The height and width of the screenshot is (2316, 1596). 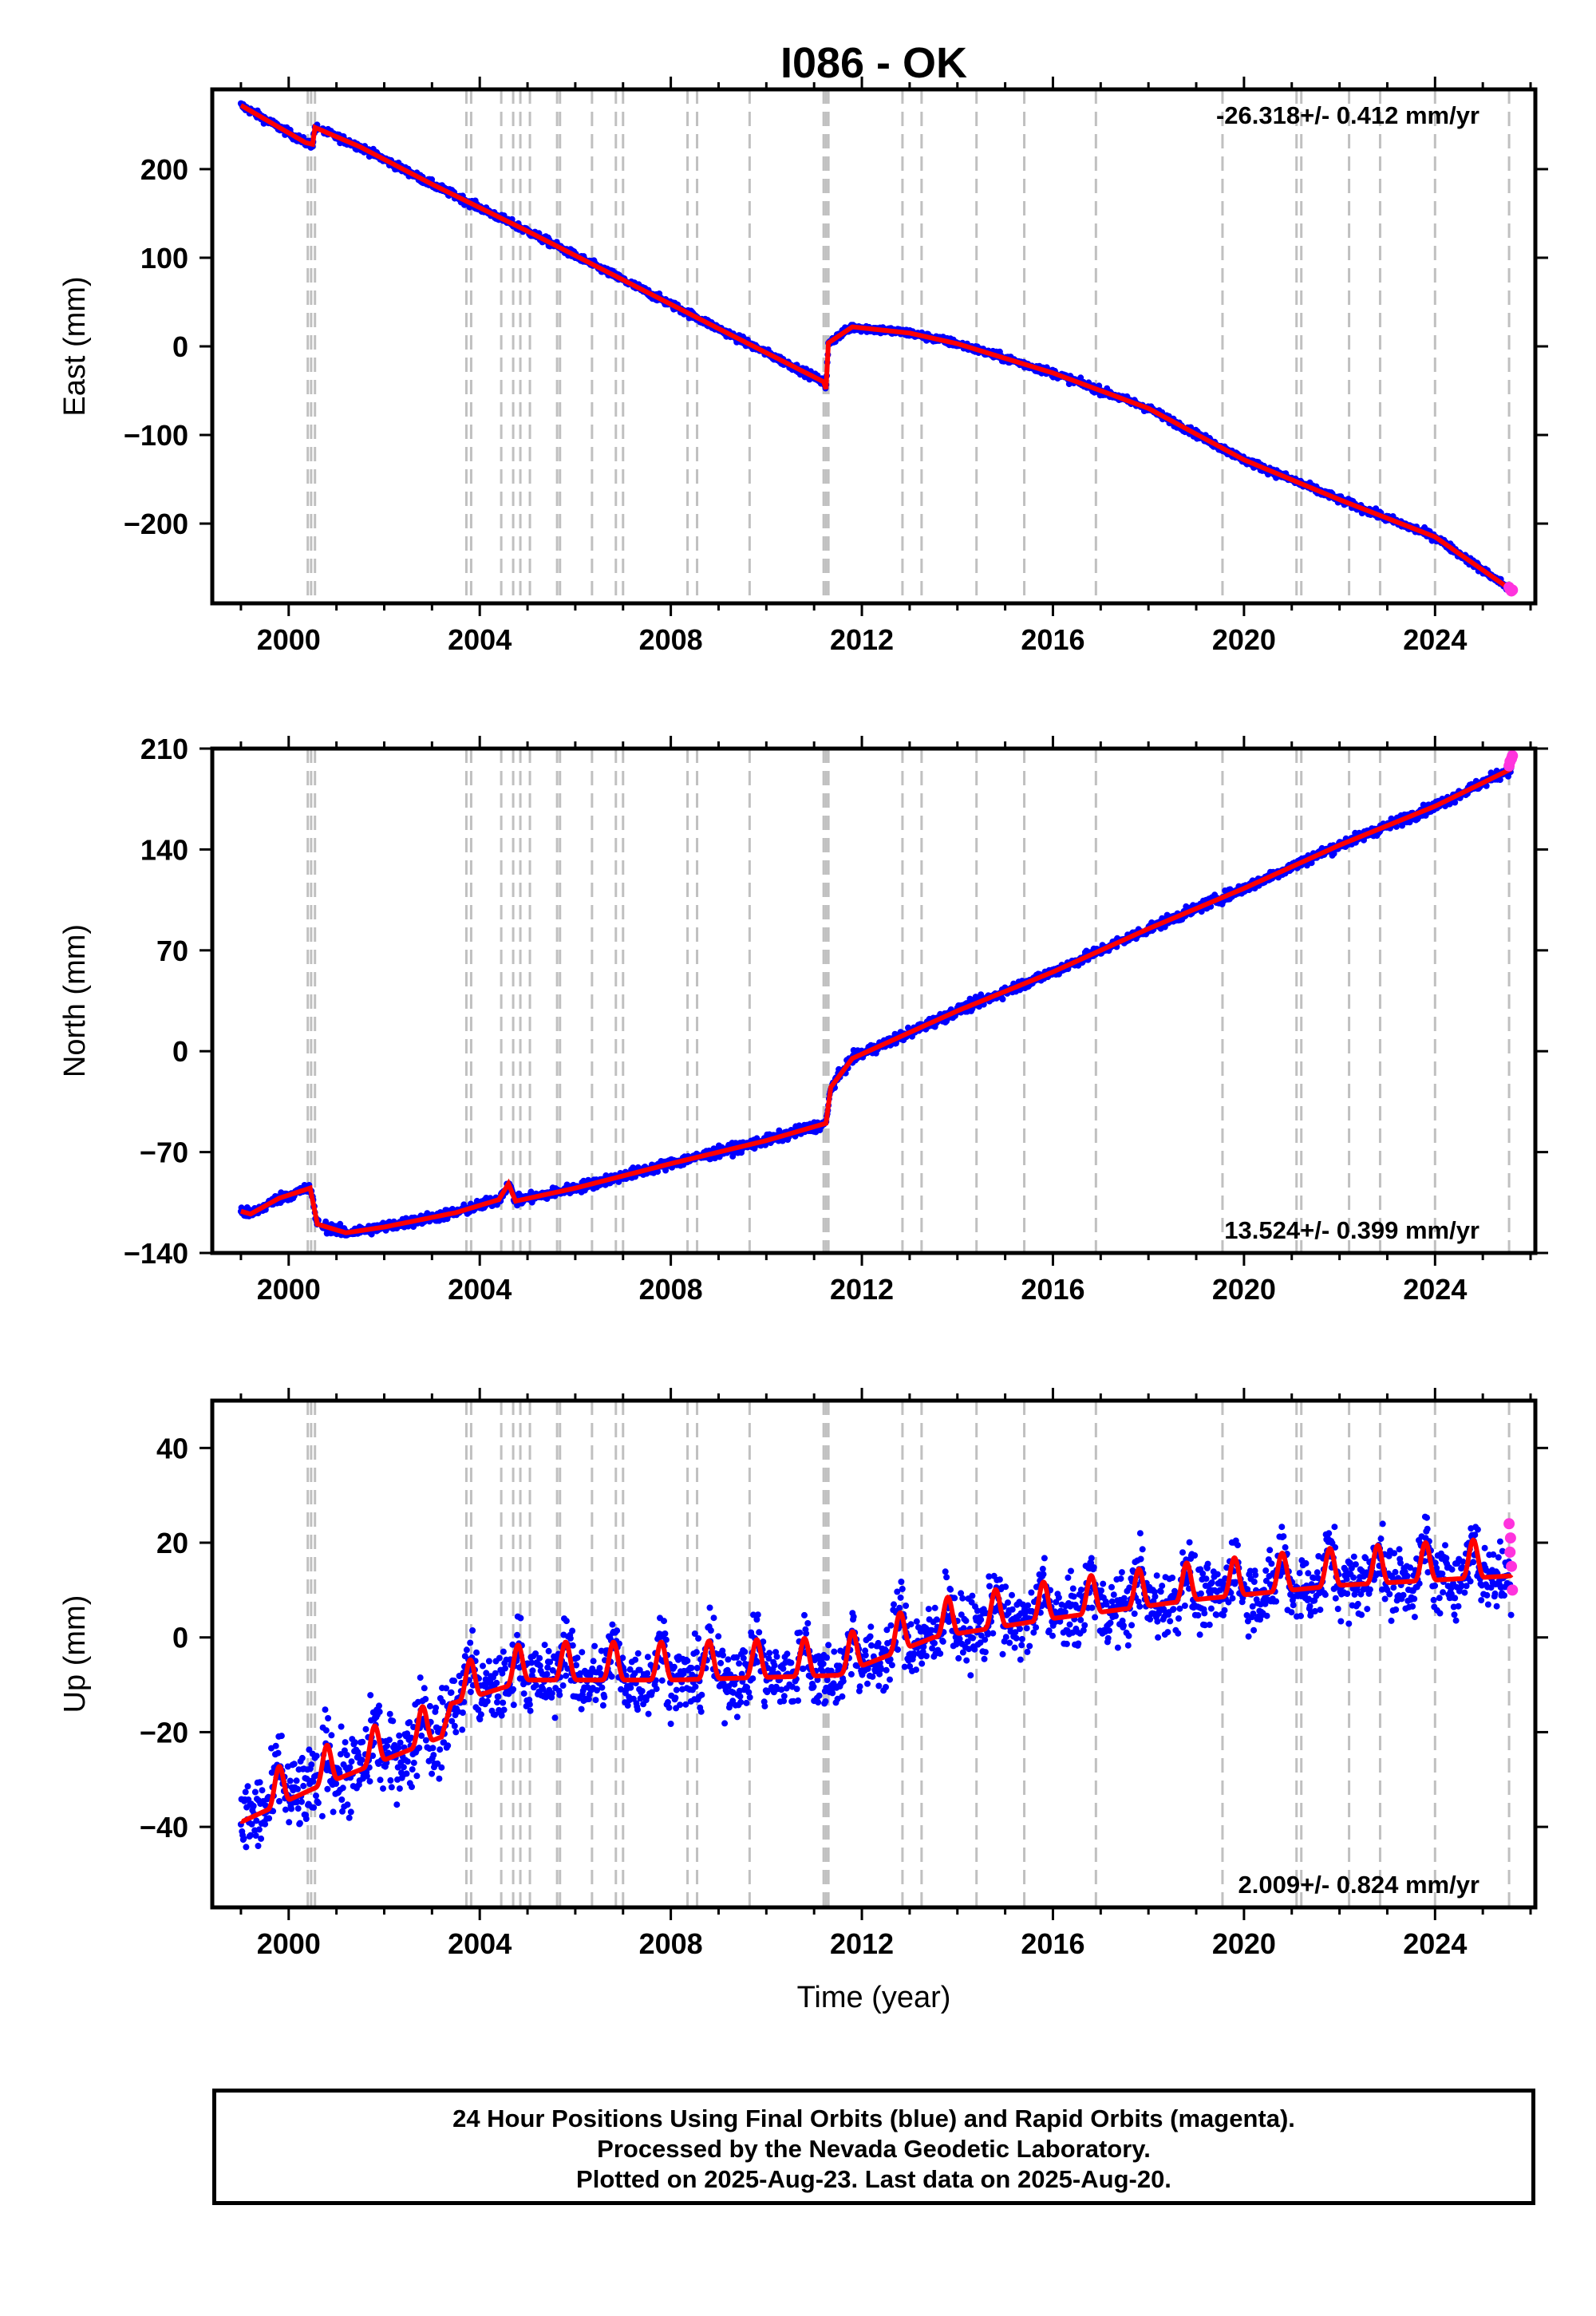 I want to click on y-tick-label: 140, so click(x=164, y=849).